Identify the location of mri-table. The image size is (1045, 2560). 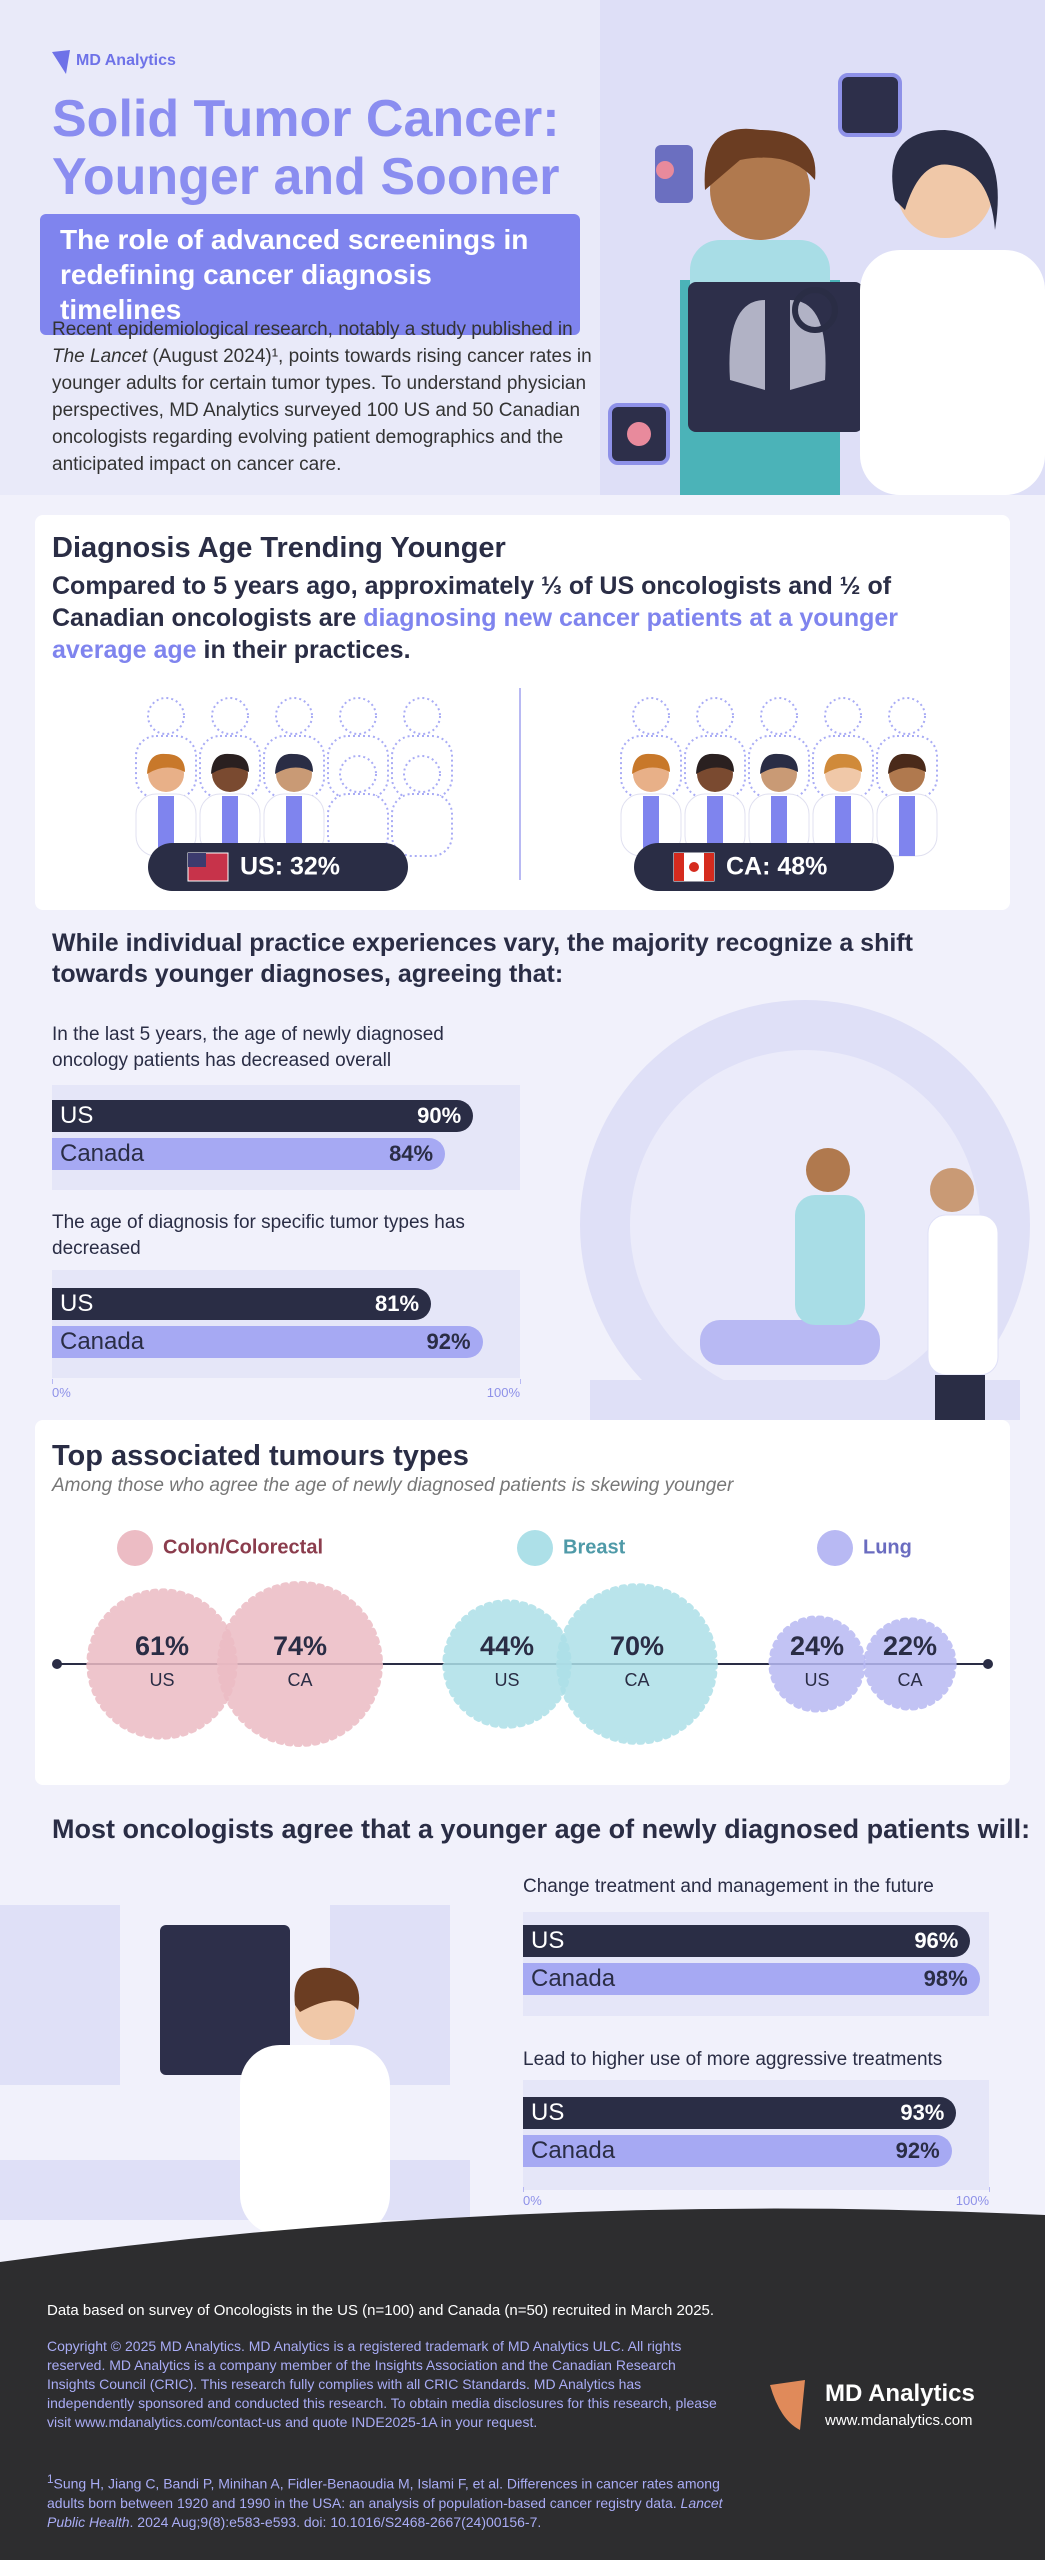
(790, 1342).